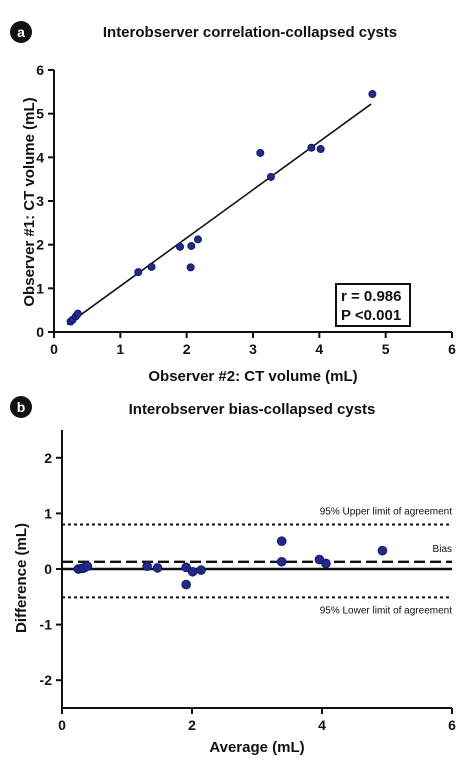 The width and height of the screenshot is (473, 761). I want to click on panel-a-y-tick-label: 1, so click(40, 288).